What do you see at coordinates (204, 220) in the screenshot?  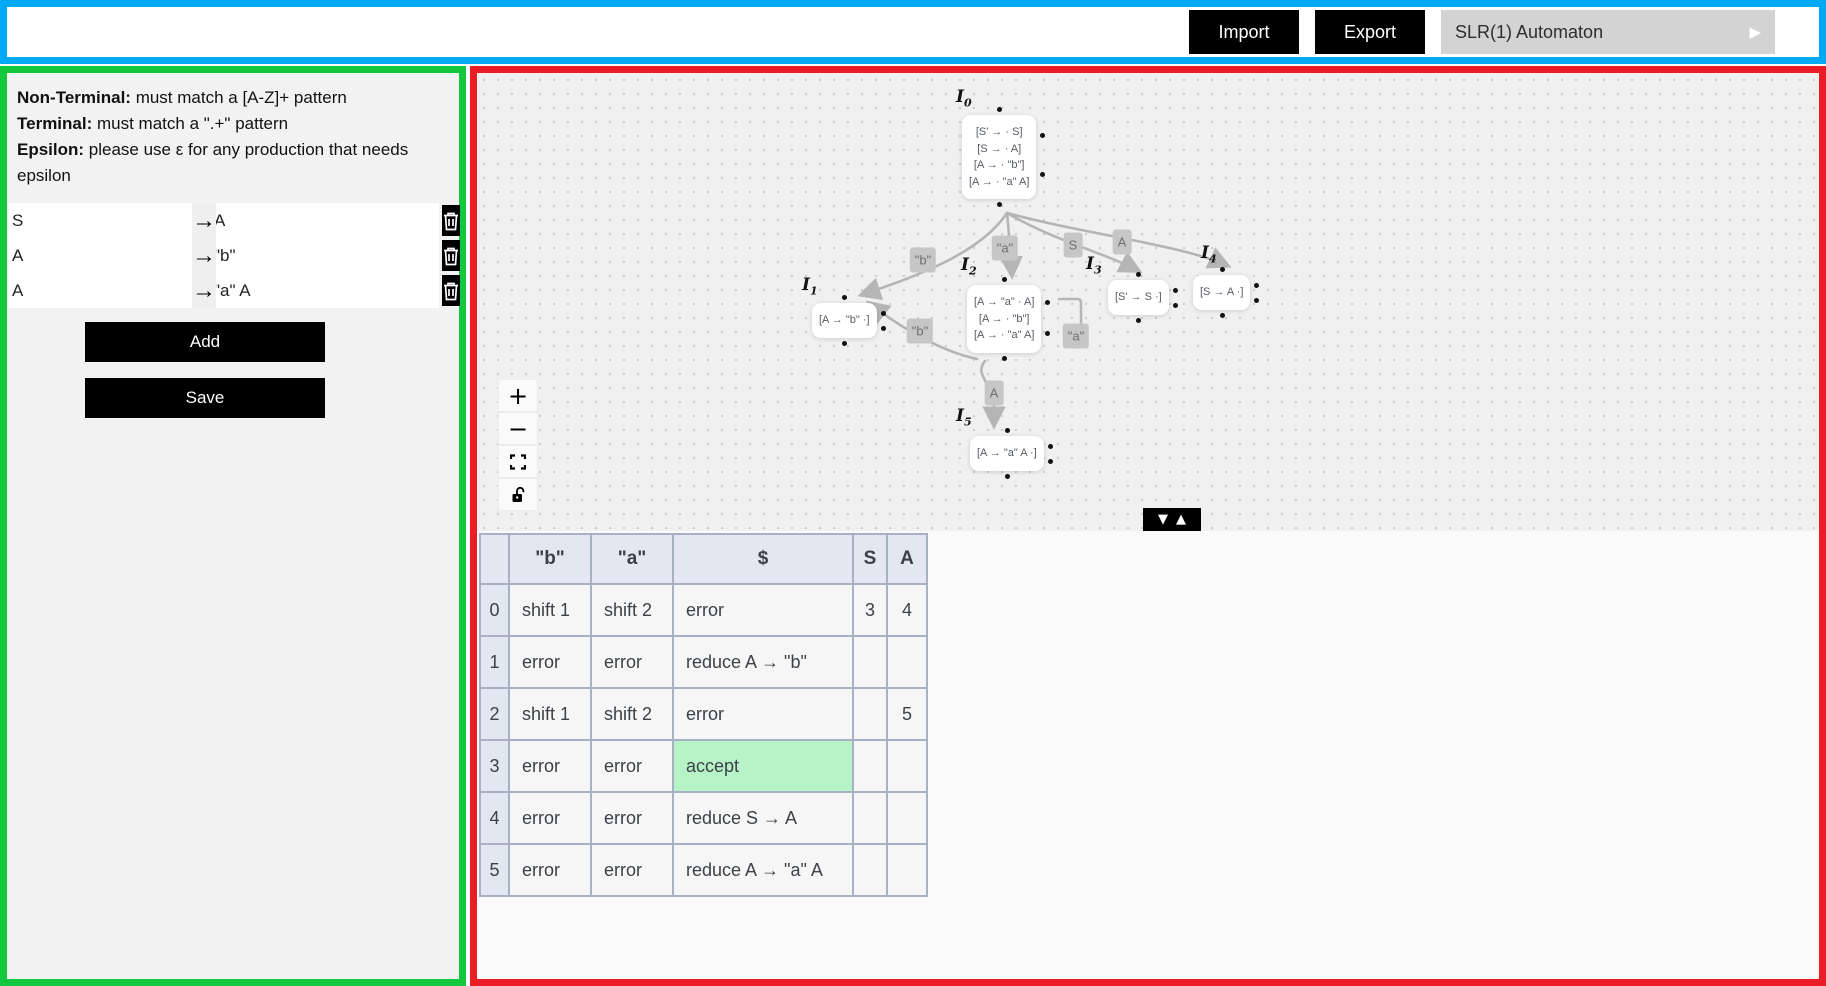 I see `arrow-icon: →` at bounding box center [204, 220].